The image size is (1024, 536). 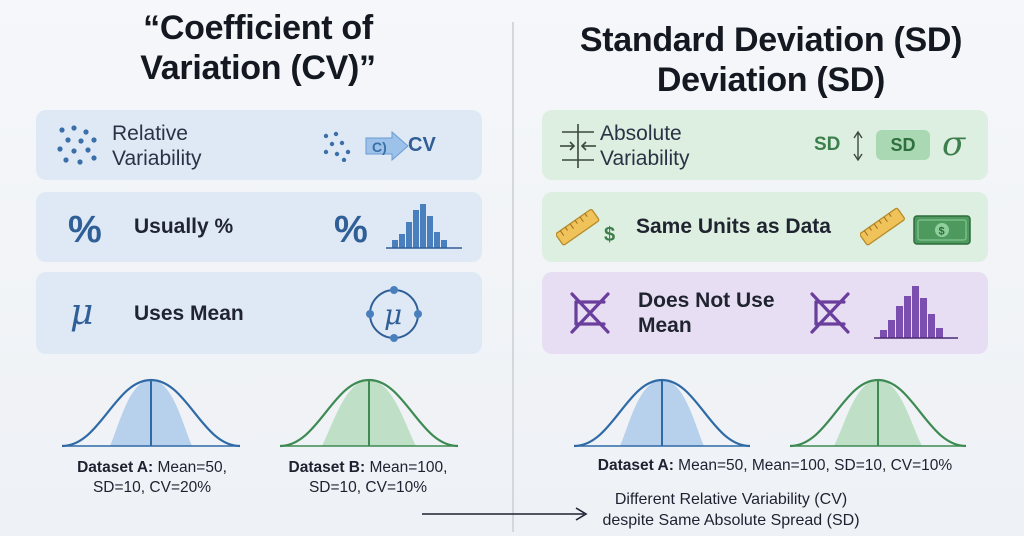 I want to click on mu-circle-icon: μ, so click(x=394, y=314).